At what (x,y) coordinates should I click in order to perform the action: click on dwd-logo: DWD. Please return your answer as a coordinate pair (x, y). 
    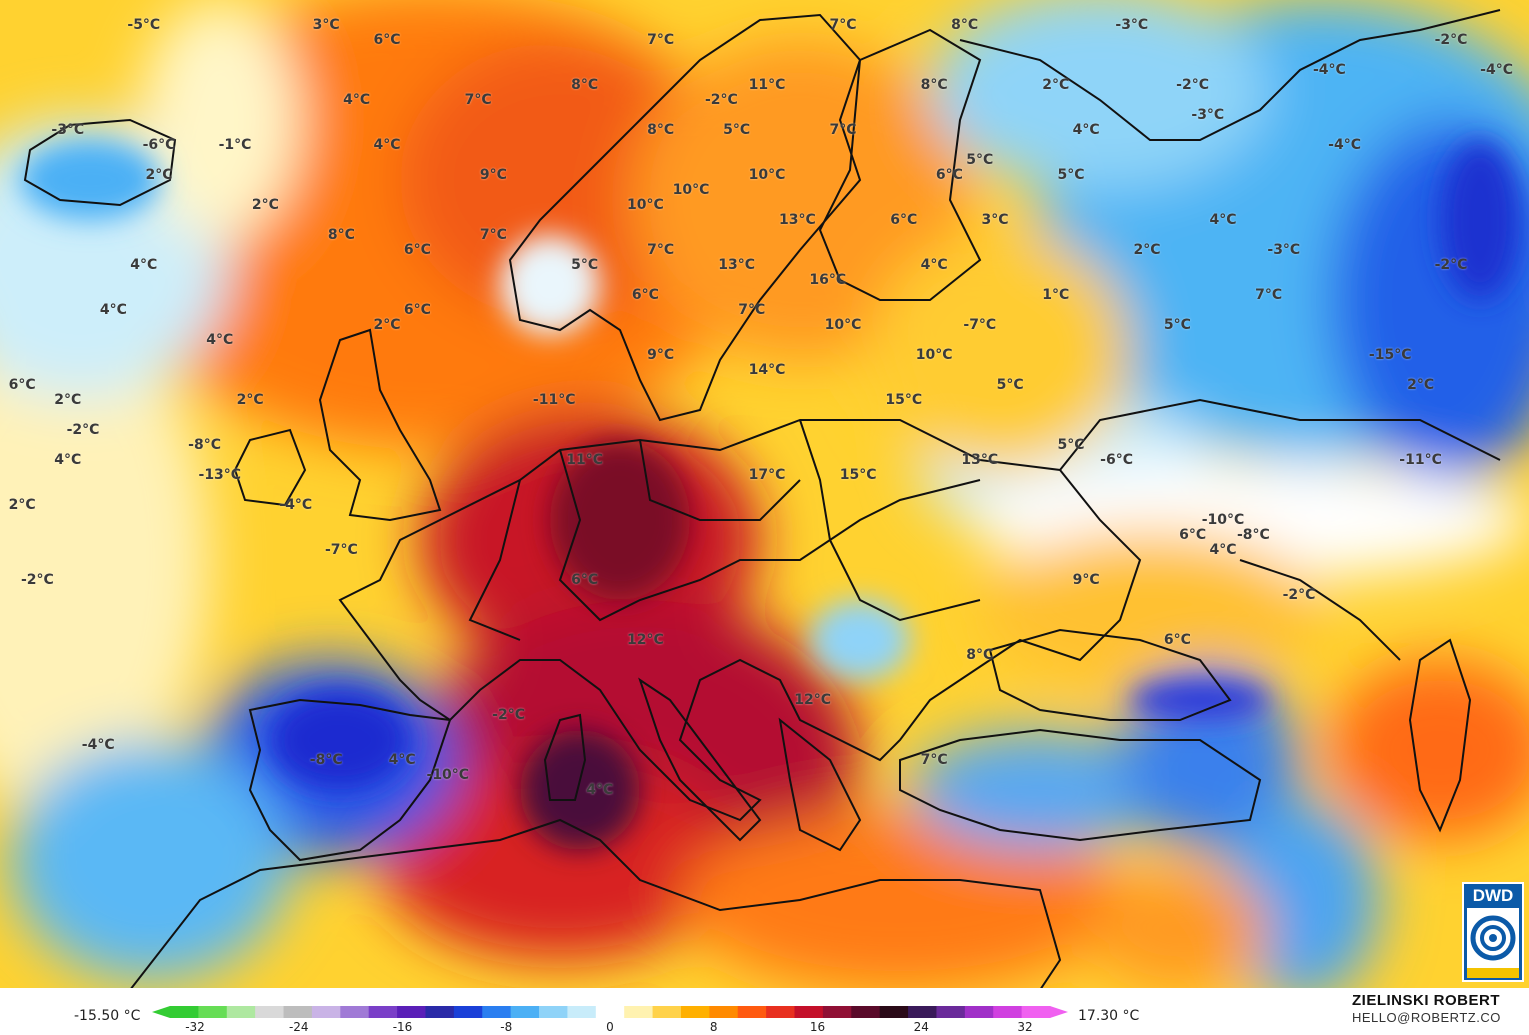
    Looking at the image, I should click on (1493, 932).